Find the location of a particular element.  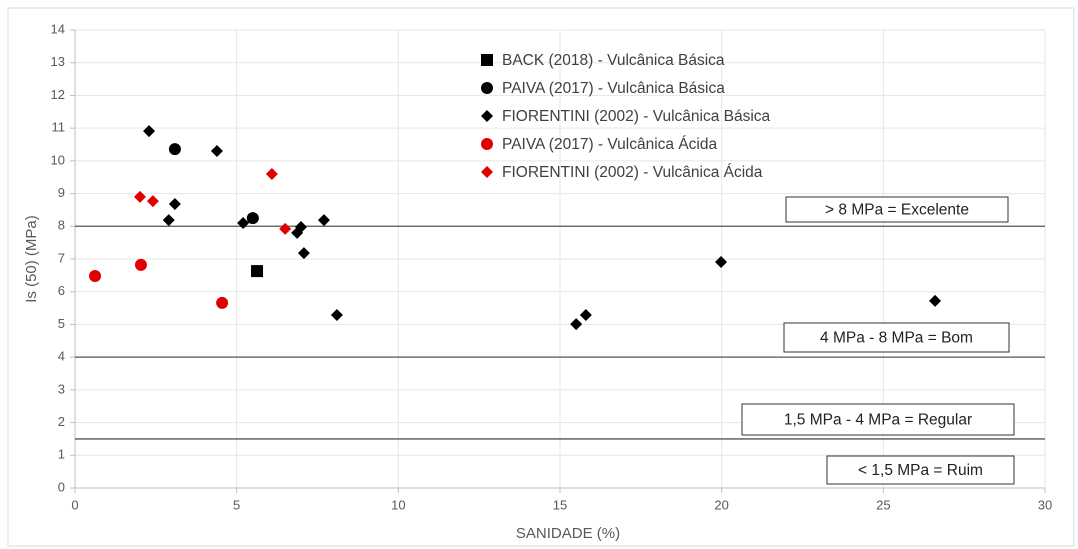

y-tick-label: 14 is located at coordinates (58, 28).